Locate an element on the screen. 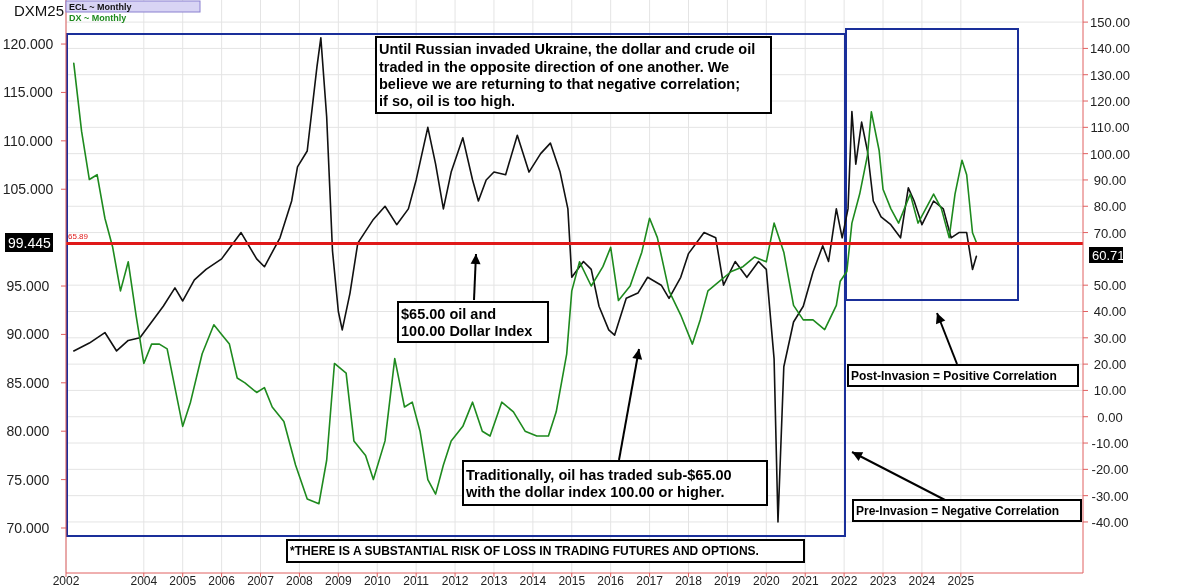 This screenshot has height=586, width=1200. x-tick-label: 2023 is located at coordinates (883, 580).